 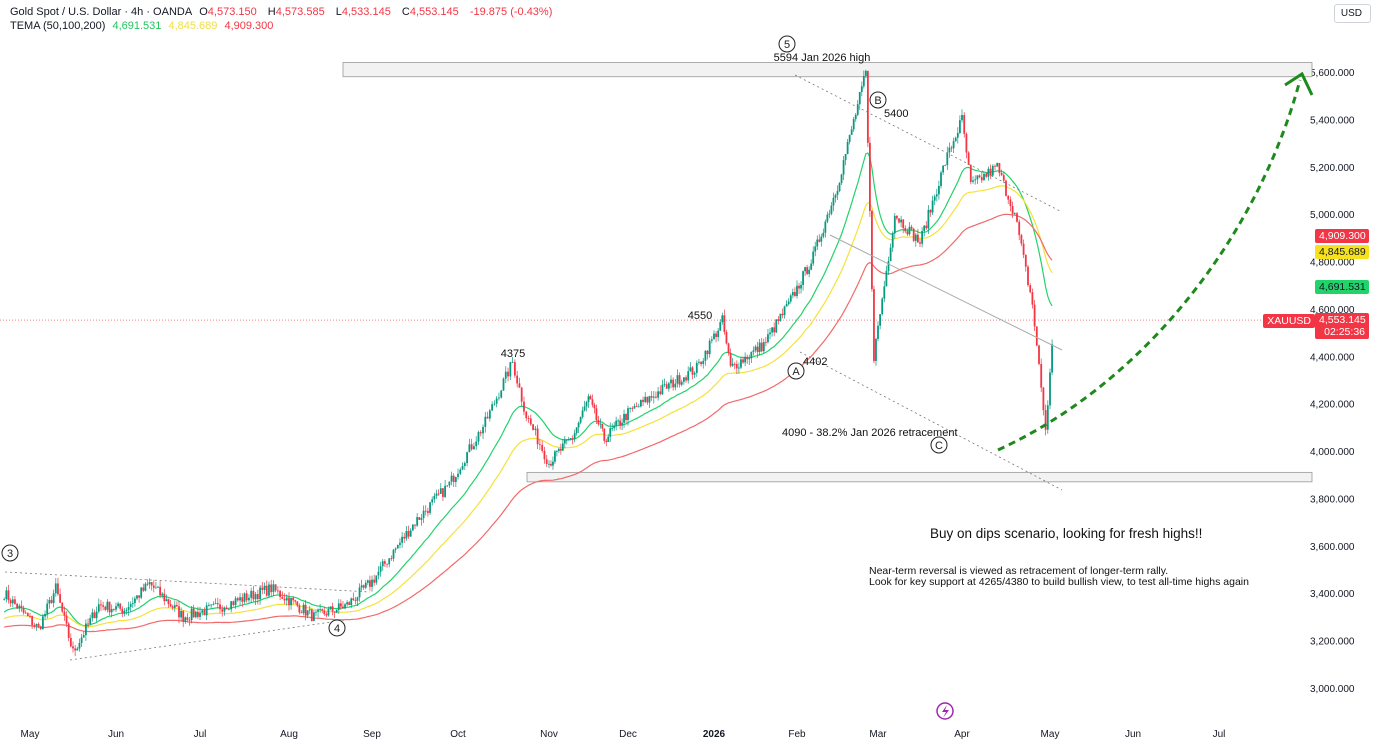 I want to click on label-retracement: 4090 - 38.2% Jan 2026 retracement, so click(x=870, y=433).